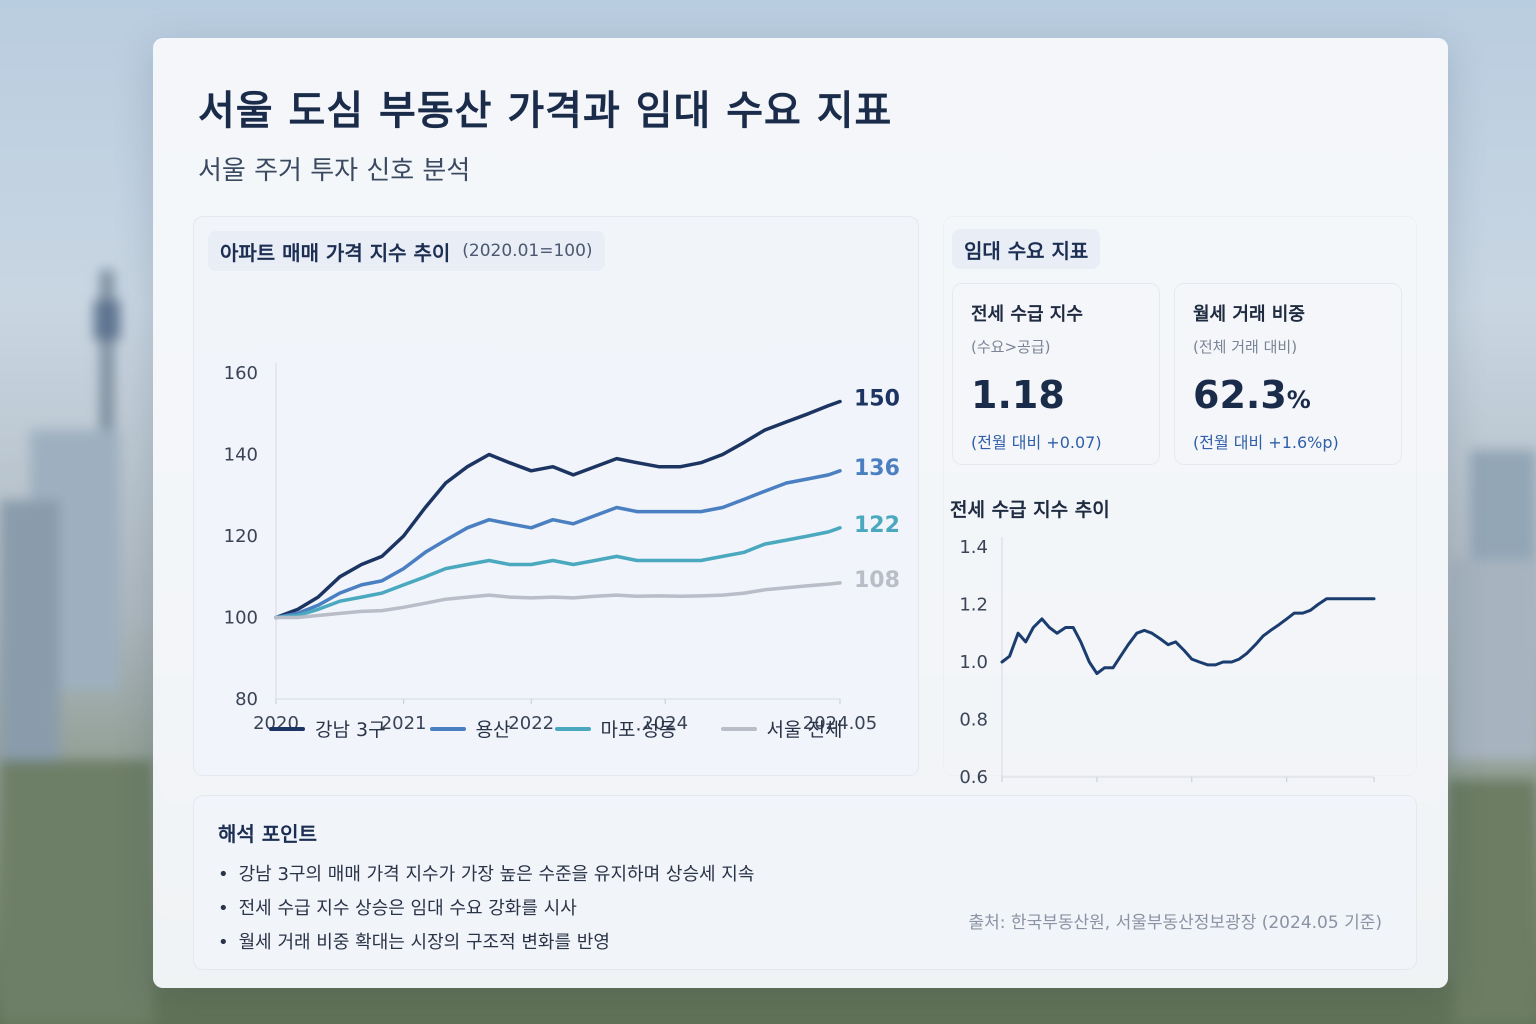 The height and width of the screenshot is (1024, 1536). What do you see at coordinates (335, 252) in the screenshot?
I see `price-index-title: 아파트 매매 가격 지수 추이` at bounding box center [335, 252].